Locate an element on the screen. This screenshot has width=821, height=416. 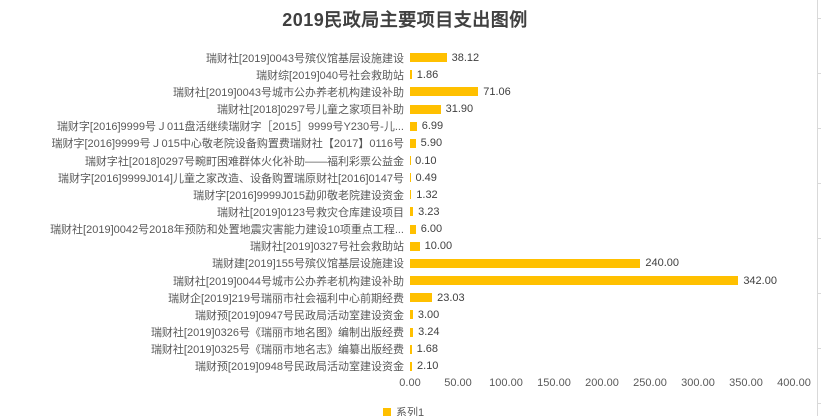
bar-zone: 10.00 is located at coordinates (602, 246).